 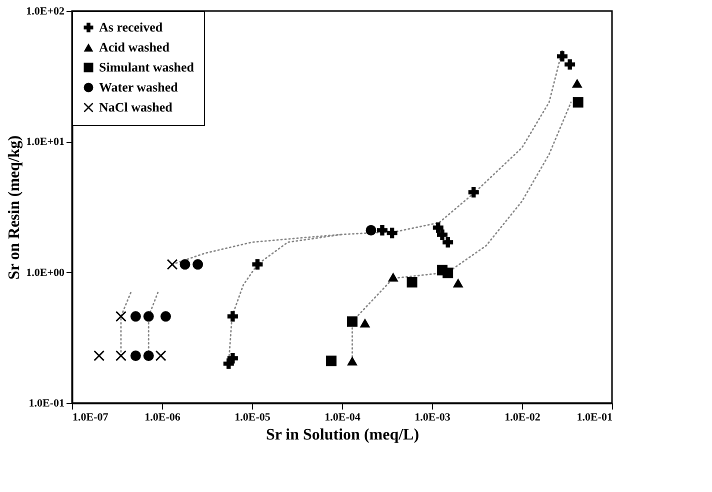 I want to click on y-axis-title: Sr on Resin (meq/kg), so click(x=15, y=207).